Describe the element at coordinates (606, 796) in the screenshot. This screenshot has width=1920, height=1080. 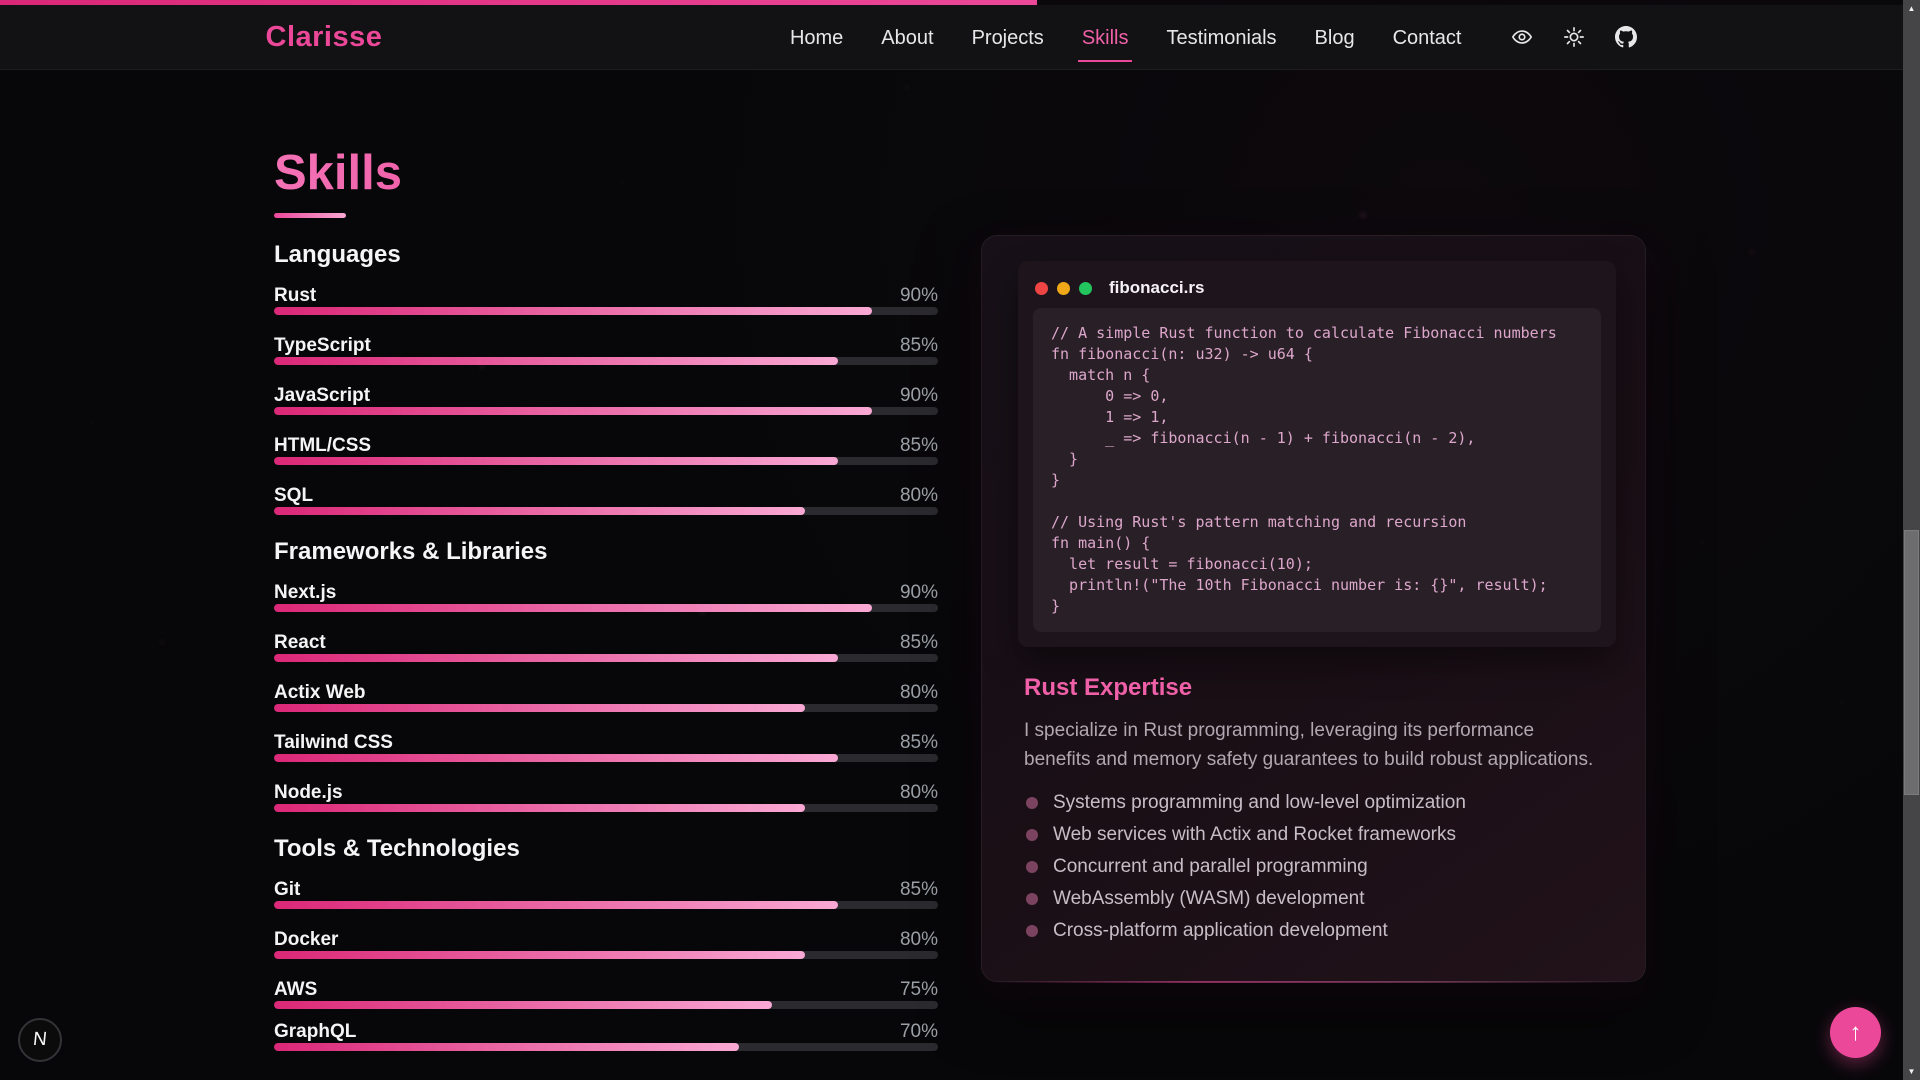
I see `skill-row: Node.js 80%` at that location.